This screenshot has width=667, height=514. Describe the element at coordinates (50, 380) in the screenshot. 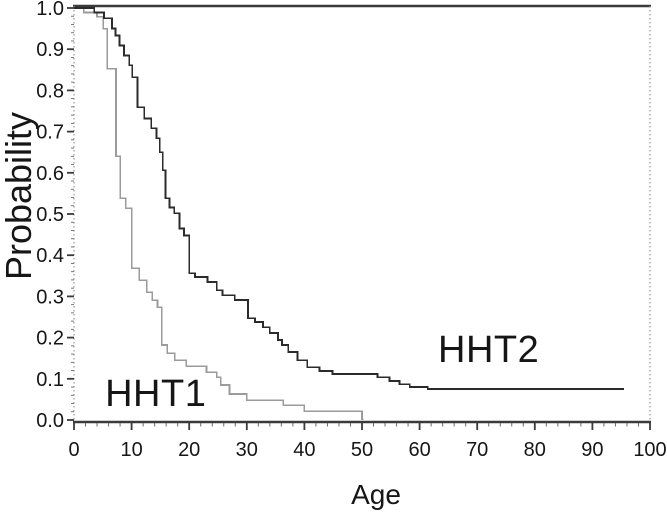

I see `y-tick-label: 0.1` at that location.